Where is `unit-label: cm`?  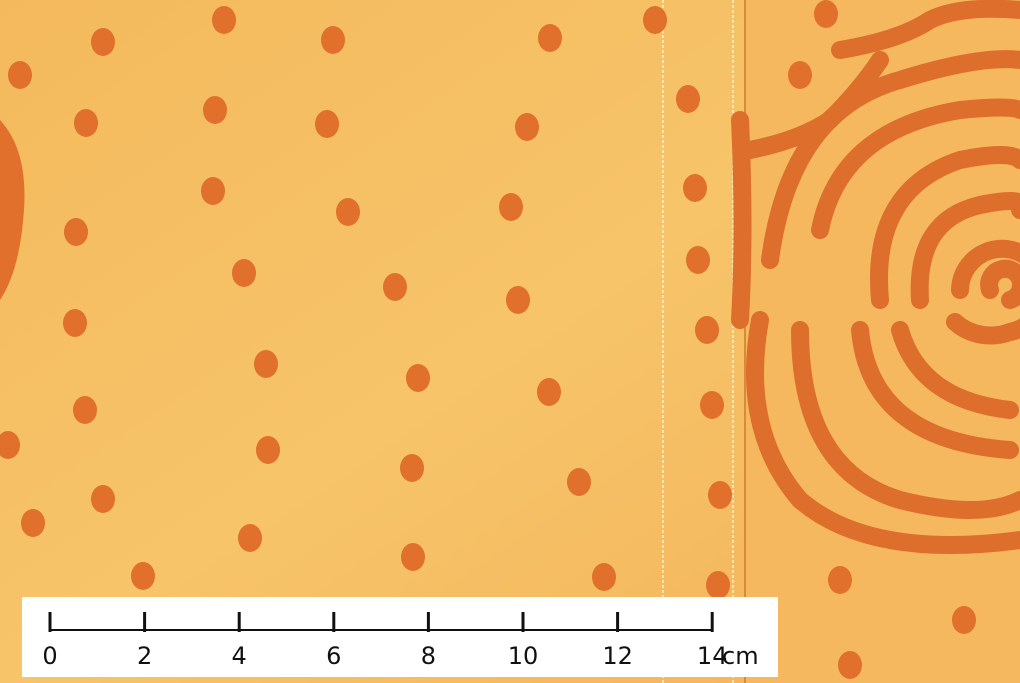
unit-label: cm is located at coordinates (740, 656).